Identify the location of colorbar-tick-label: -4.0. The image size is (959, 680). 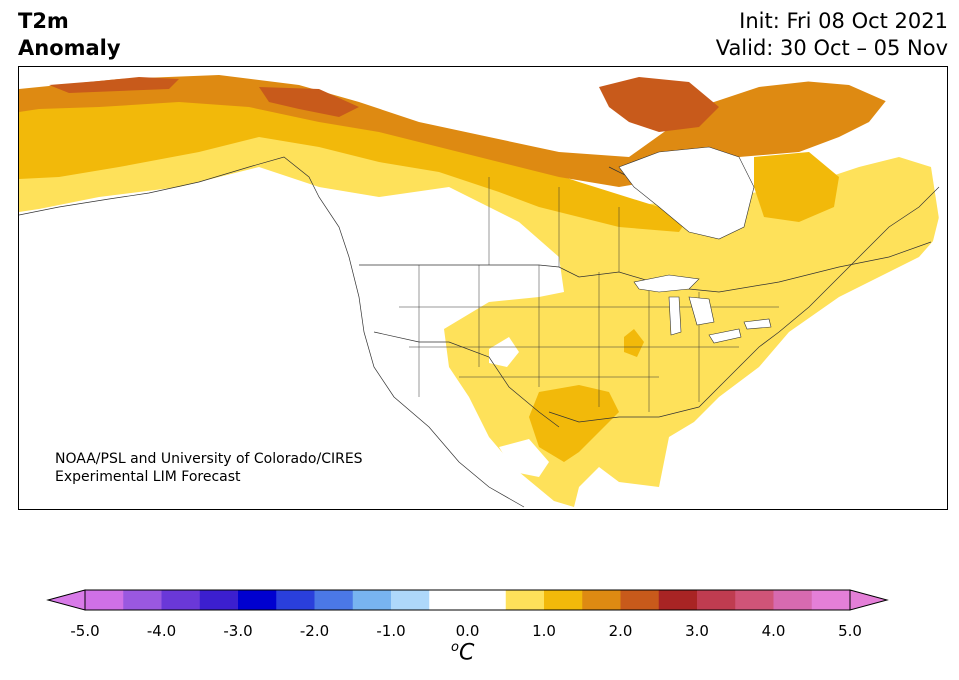
(161, 631).